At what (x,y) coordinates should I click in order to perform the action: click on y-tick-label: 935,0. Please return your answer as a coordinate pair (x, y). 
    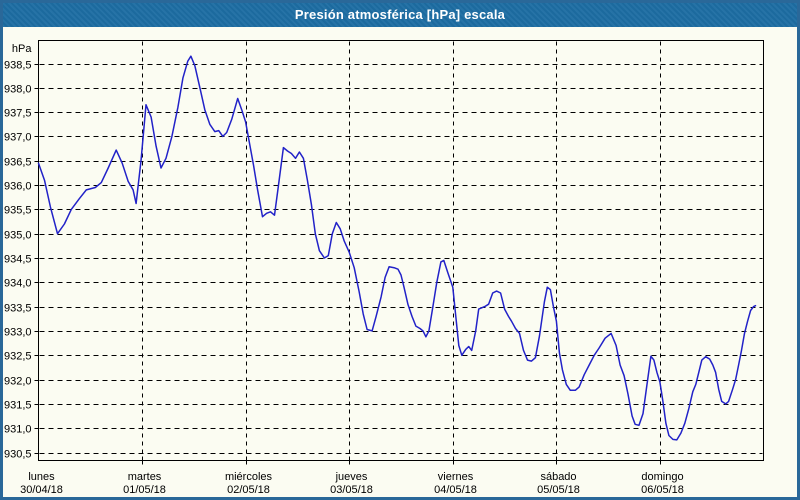
    Looking at the image, I should click on (18, 236).